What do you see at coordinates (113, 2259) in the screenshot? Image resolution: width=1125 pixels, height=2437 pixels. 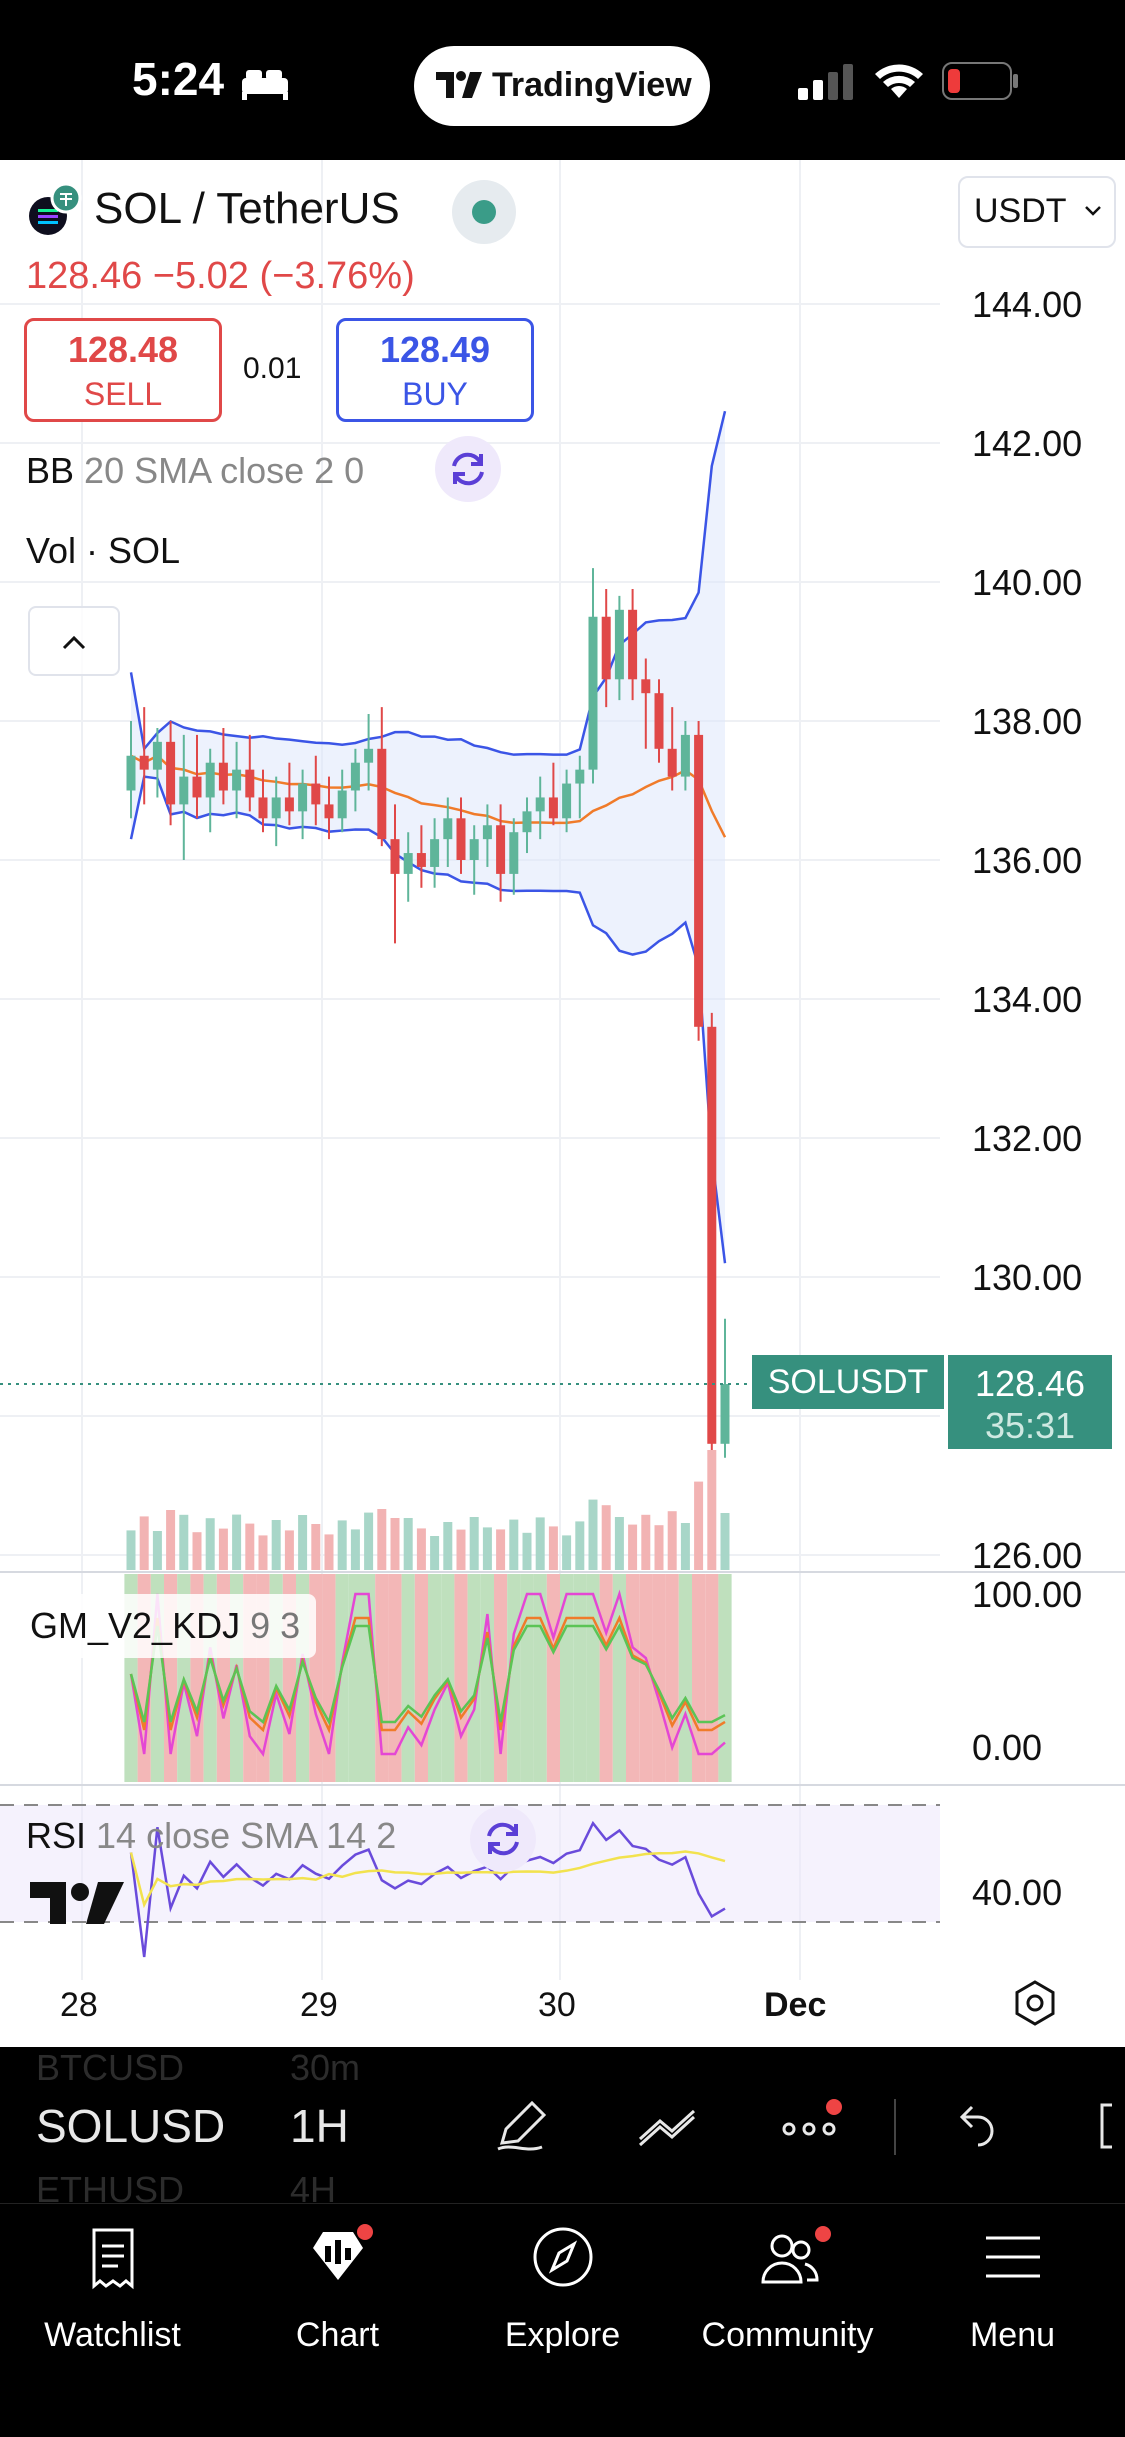 I see `watchlist-icon` at bounding box center [113, 2259].